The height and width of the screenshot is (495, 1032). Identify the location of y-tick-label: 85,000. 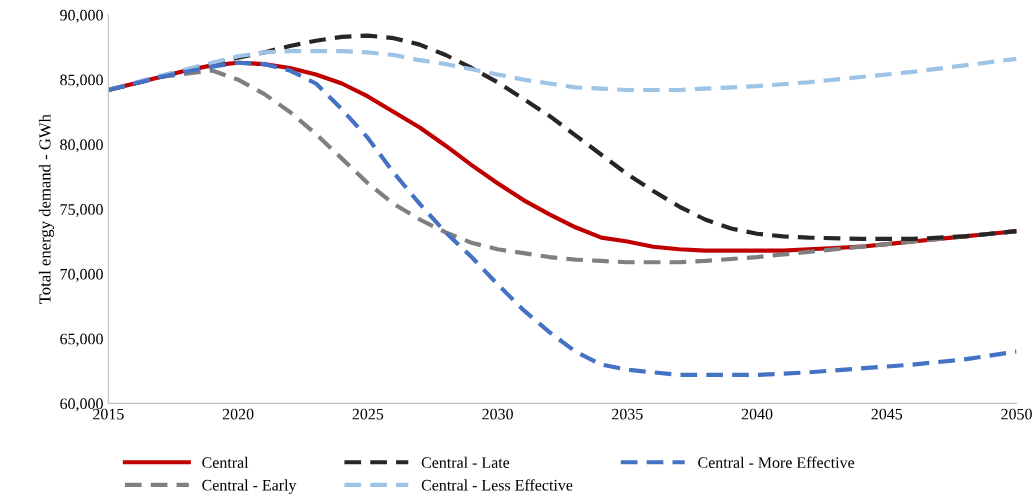
(81, 81).